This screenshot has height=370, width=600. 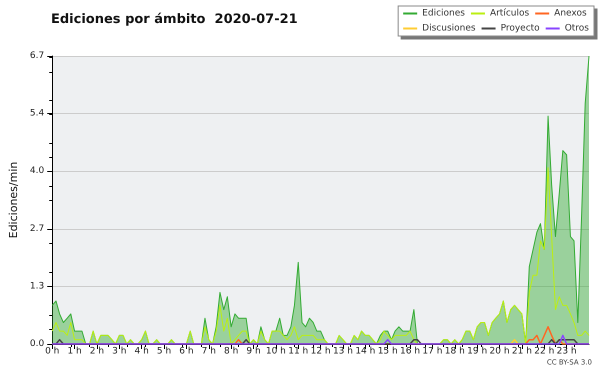 I want to click on x-tick-label: 4 h, so click(x=141, y=351).